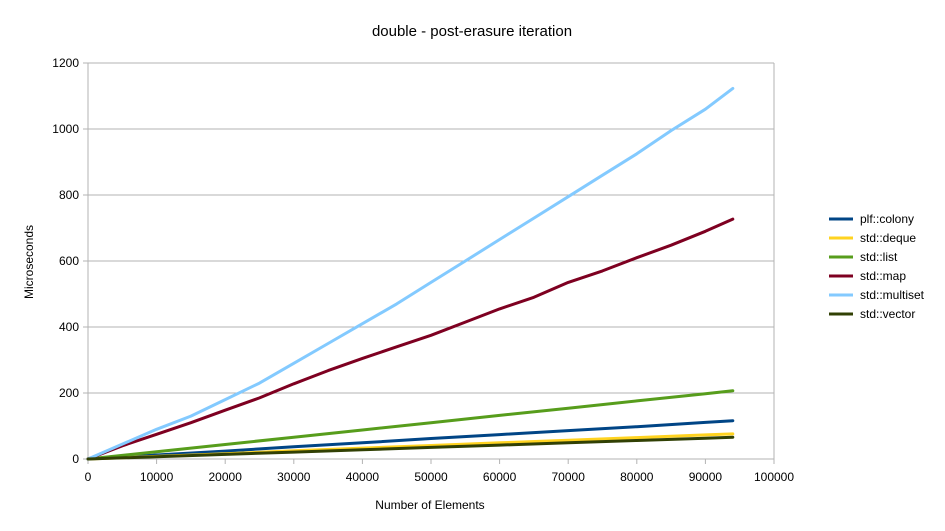  Describe the element at coordinates (774, 477) in the screenshot. I see `x-tick-label: 100000` at that location.